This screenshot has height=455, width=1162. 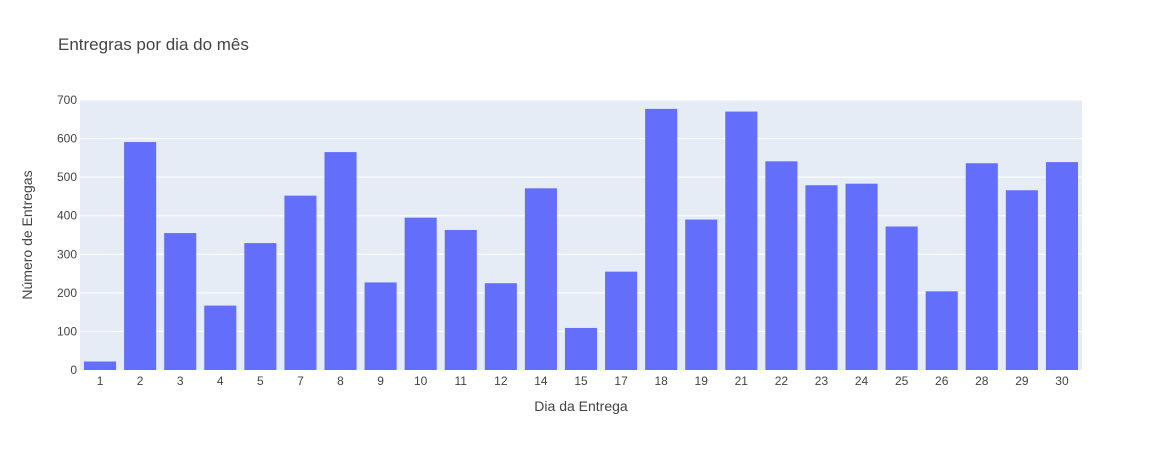 What do you see at coordinates (67, 177) in the screenshot?
I see `y-tick-label: 500` at bounding box center [67, 177].